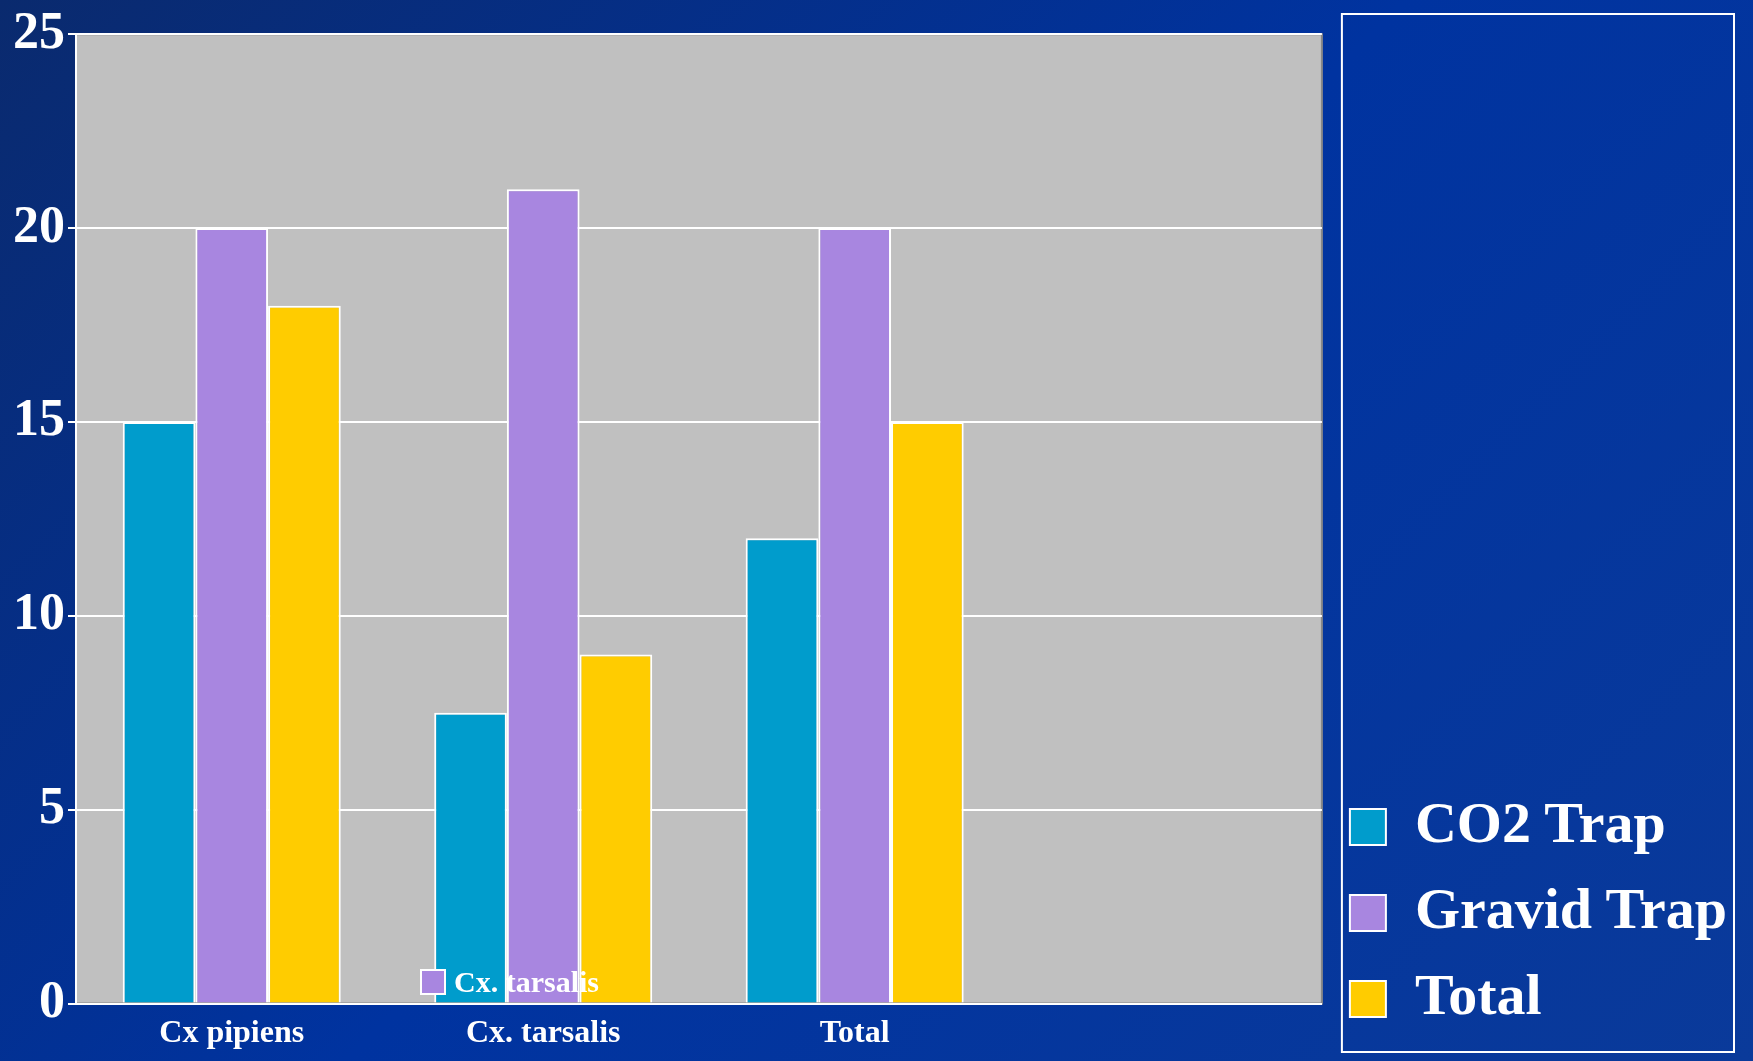 This screenshot has height=1061, width=1753. What do you see at coordinates (52, 1000) in the screenshot?
I see `y-tick-label: 0` at bounding box center [52, 1000].